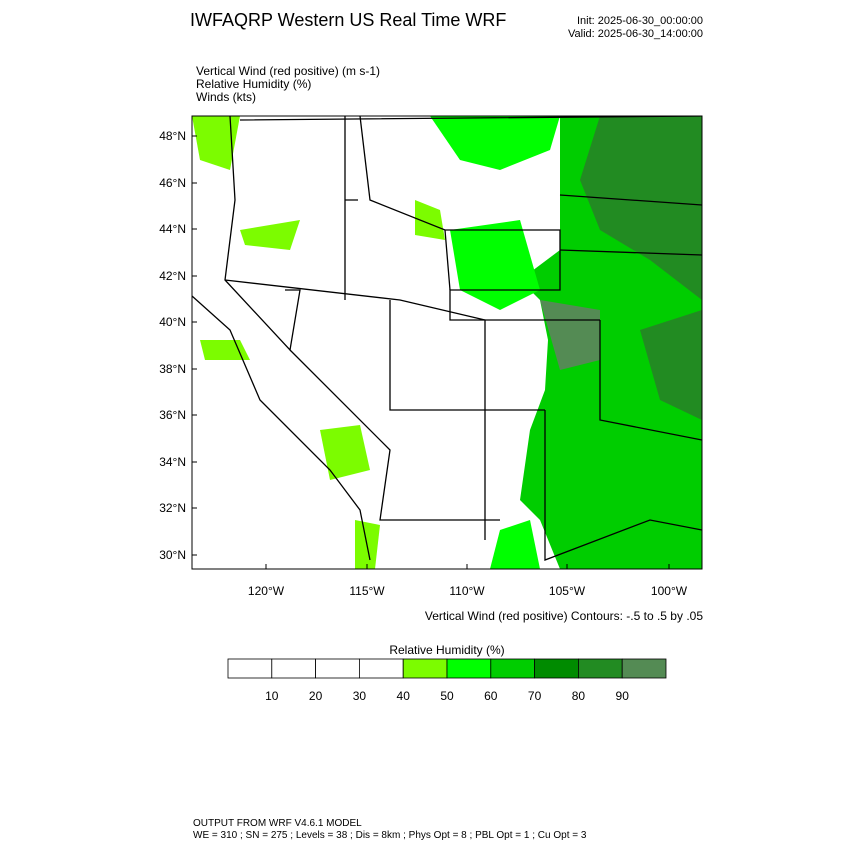  I want to click on lat-label: 36°N, so click(172, 415).